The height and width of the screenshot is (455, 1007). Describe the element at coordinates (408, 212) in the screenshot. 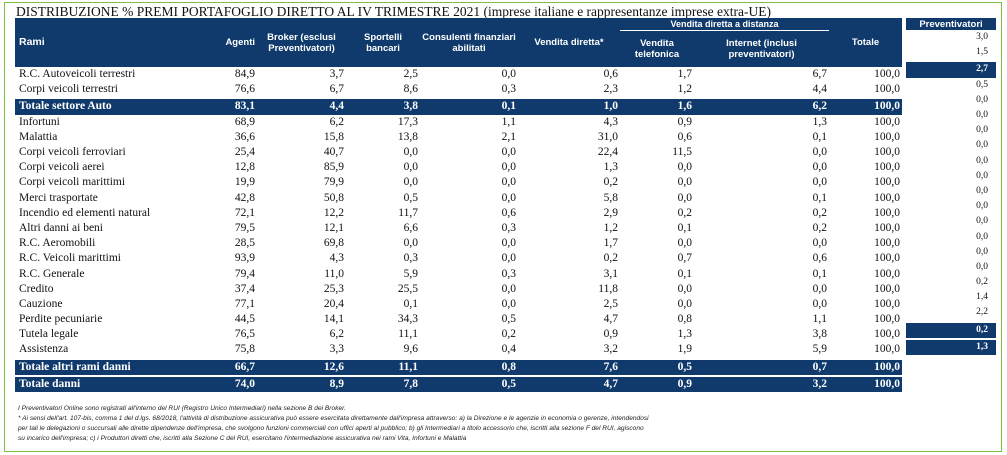

I see `cell-sportelli: 11,7` at that location.